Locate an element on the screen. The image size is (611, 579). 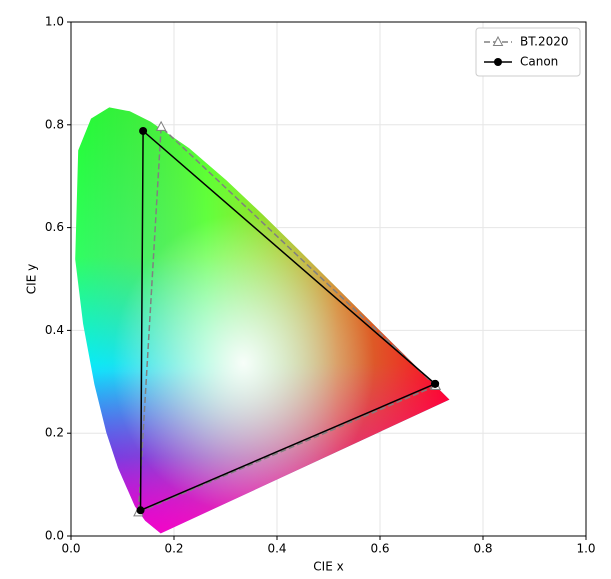
x-axis-label: CIE x is located at coordinates (328, 567).